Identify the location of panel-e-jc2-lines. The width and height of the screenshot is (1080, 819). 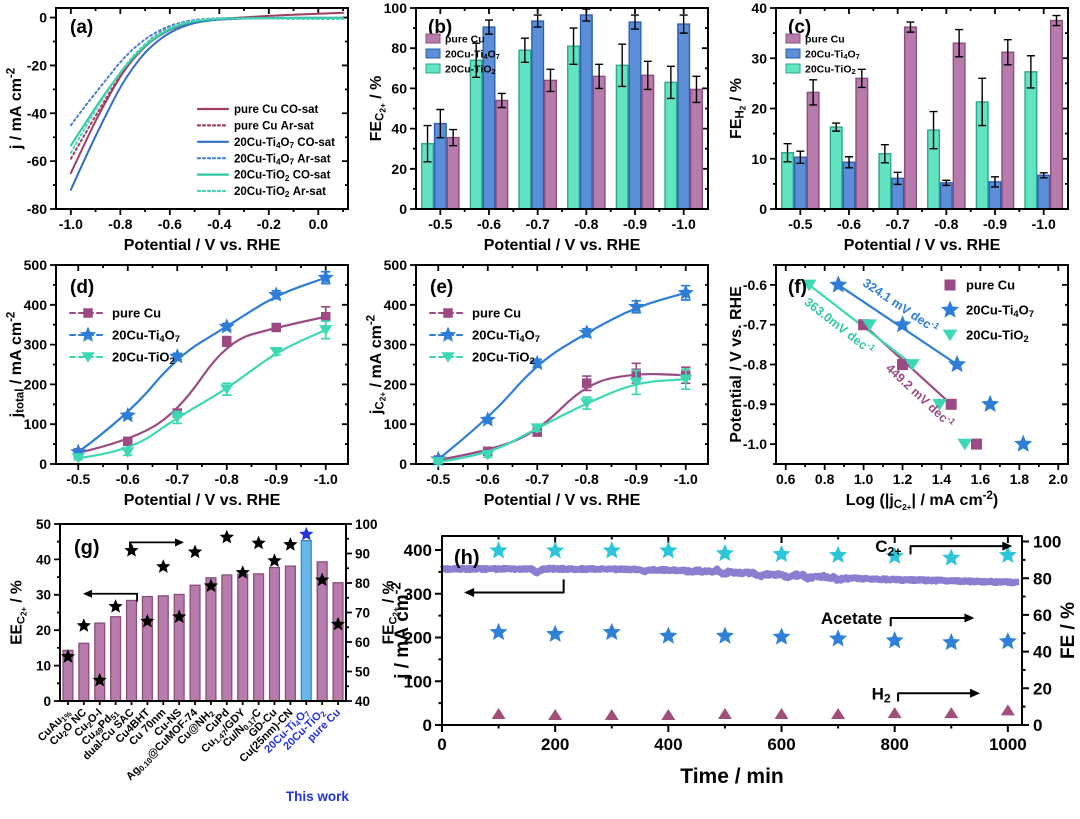
(540, 383).